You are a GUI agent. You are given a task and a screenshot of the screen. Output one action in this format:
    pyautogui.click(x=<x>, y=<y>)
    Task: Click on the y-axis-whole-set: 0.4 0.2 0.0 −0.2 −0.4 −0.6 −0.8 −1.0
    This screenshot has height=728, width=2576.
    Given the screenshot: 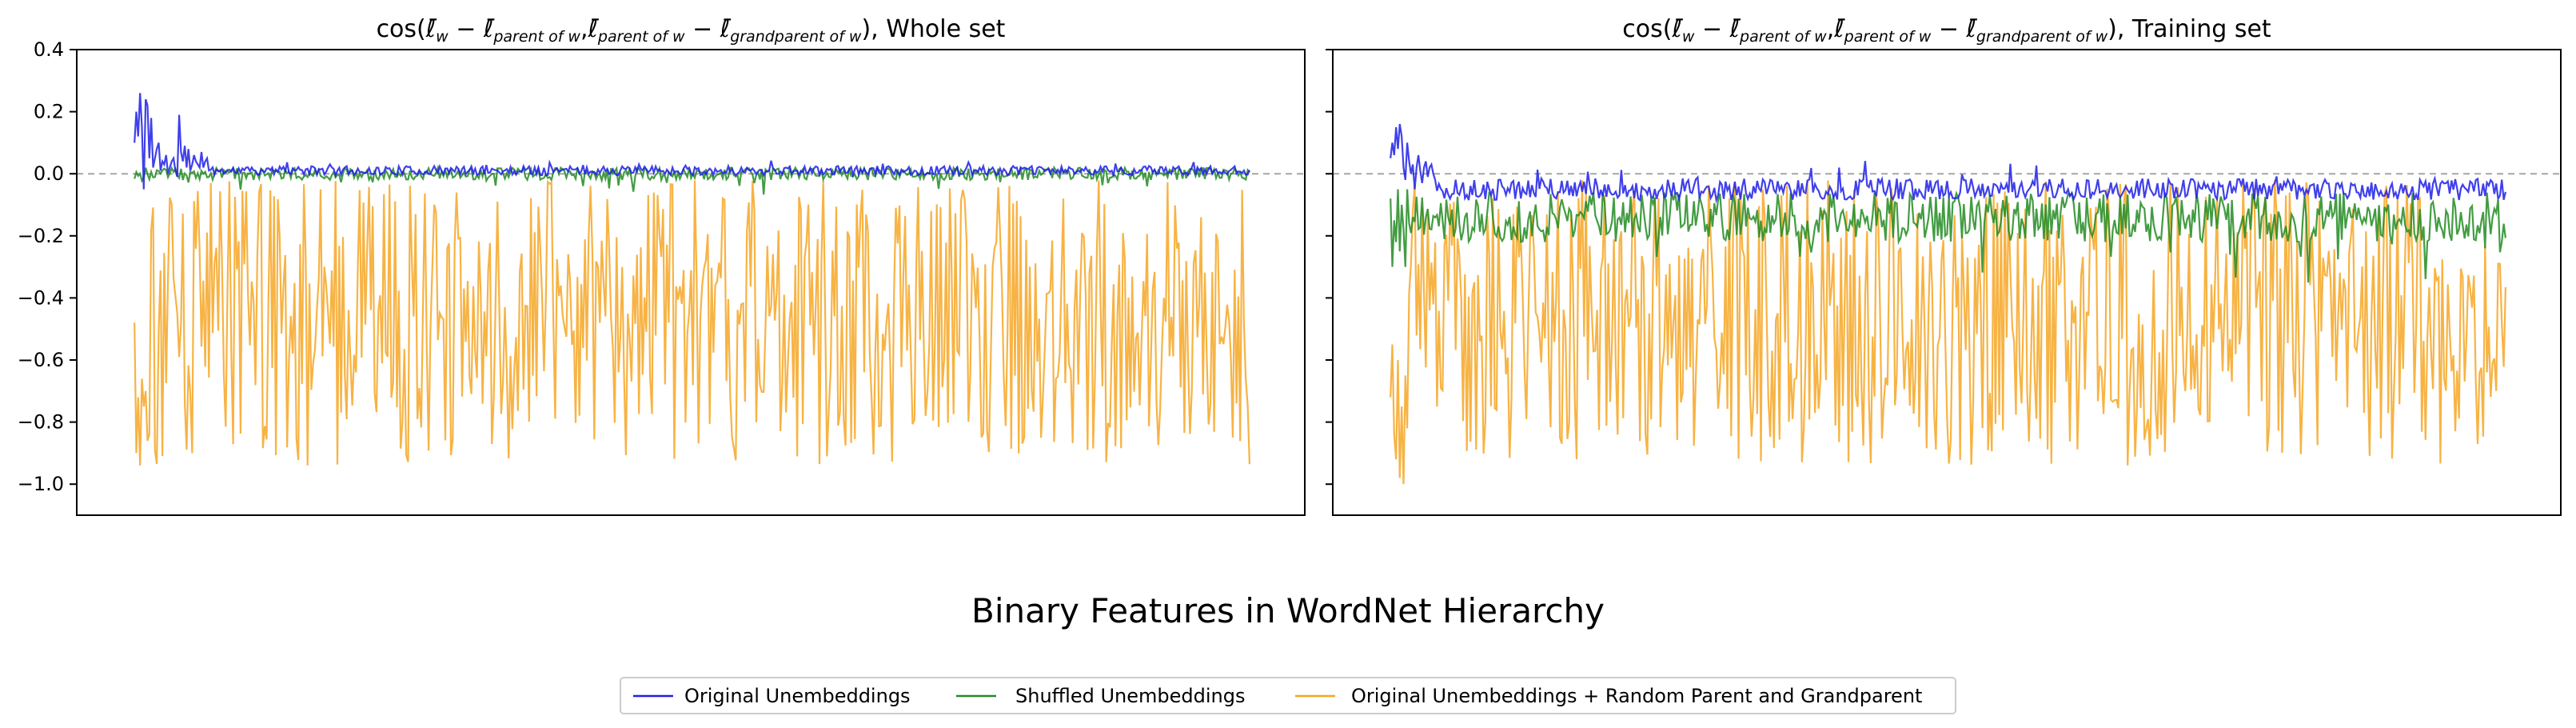 What is the action you would take?
    pyautogui.click(x=47, y=266)
    